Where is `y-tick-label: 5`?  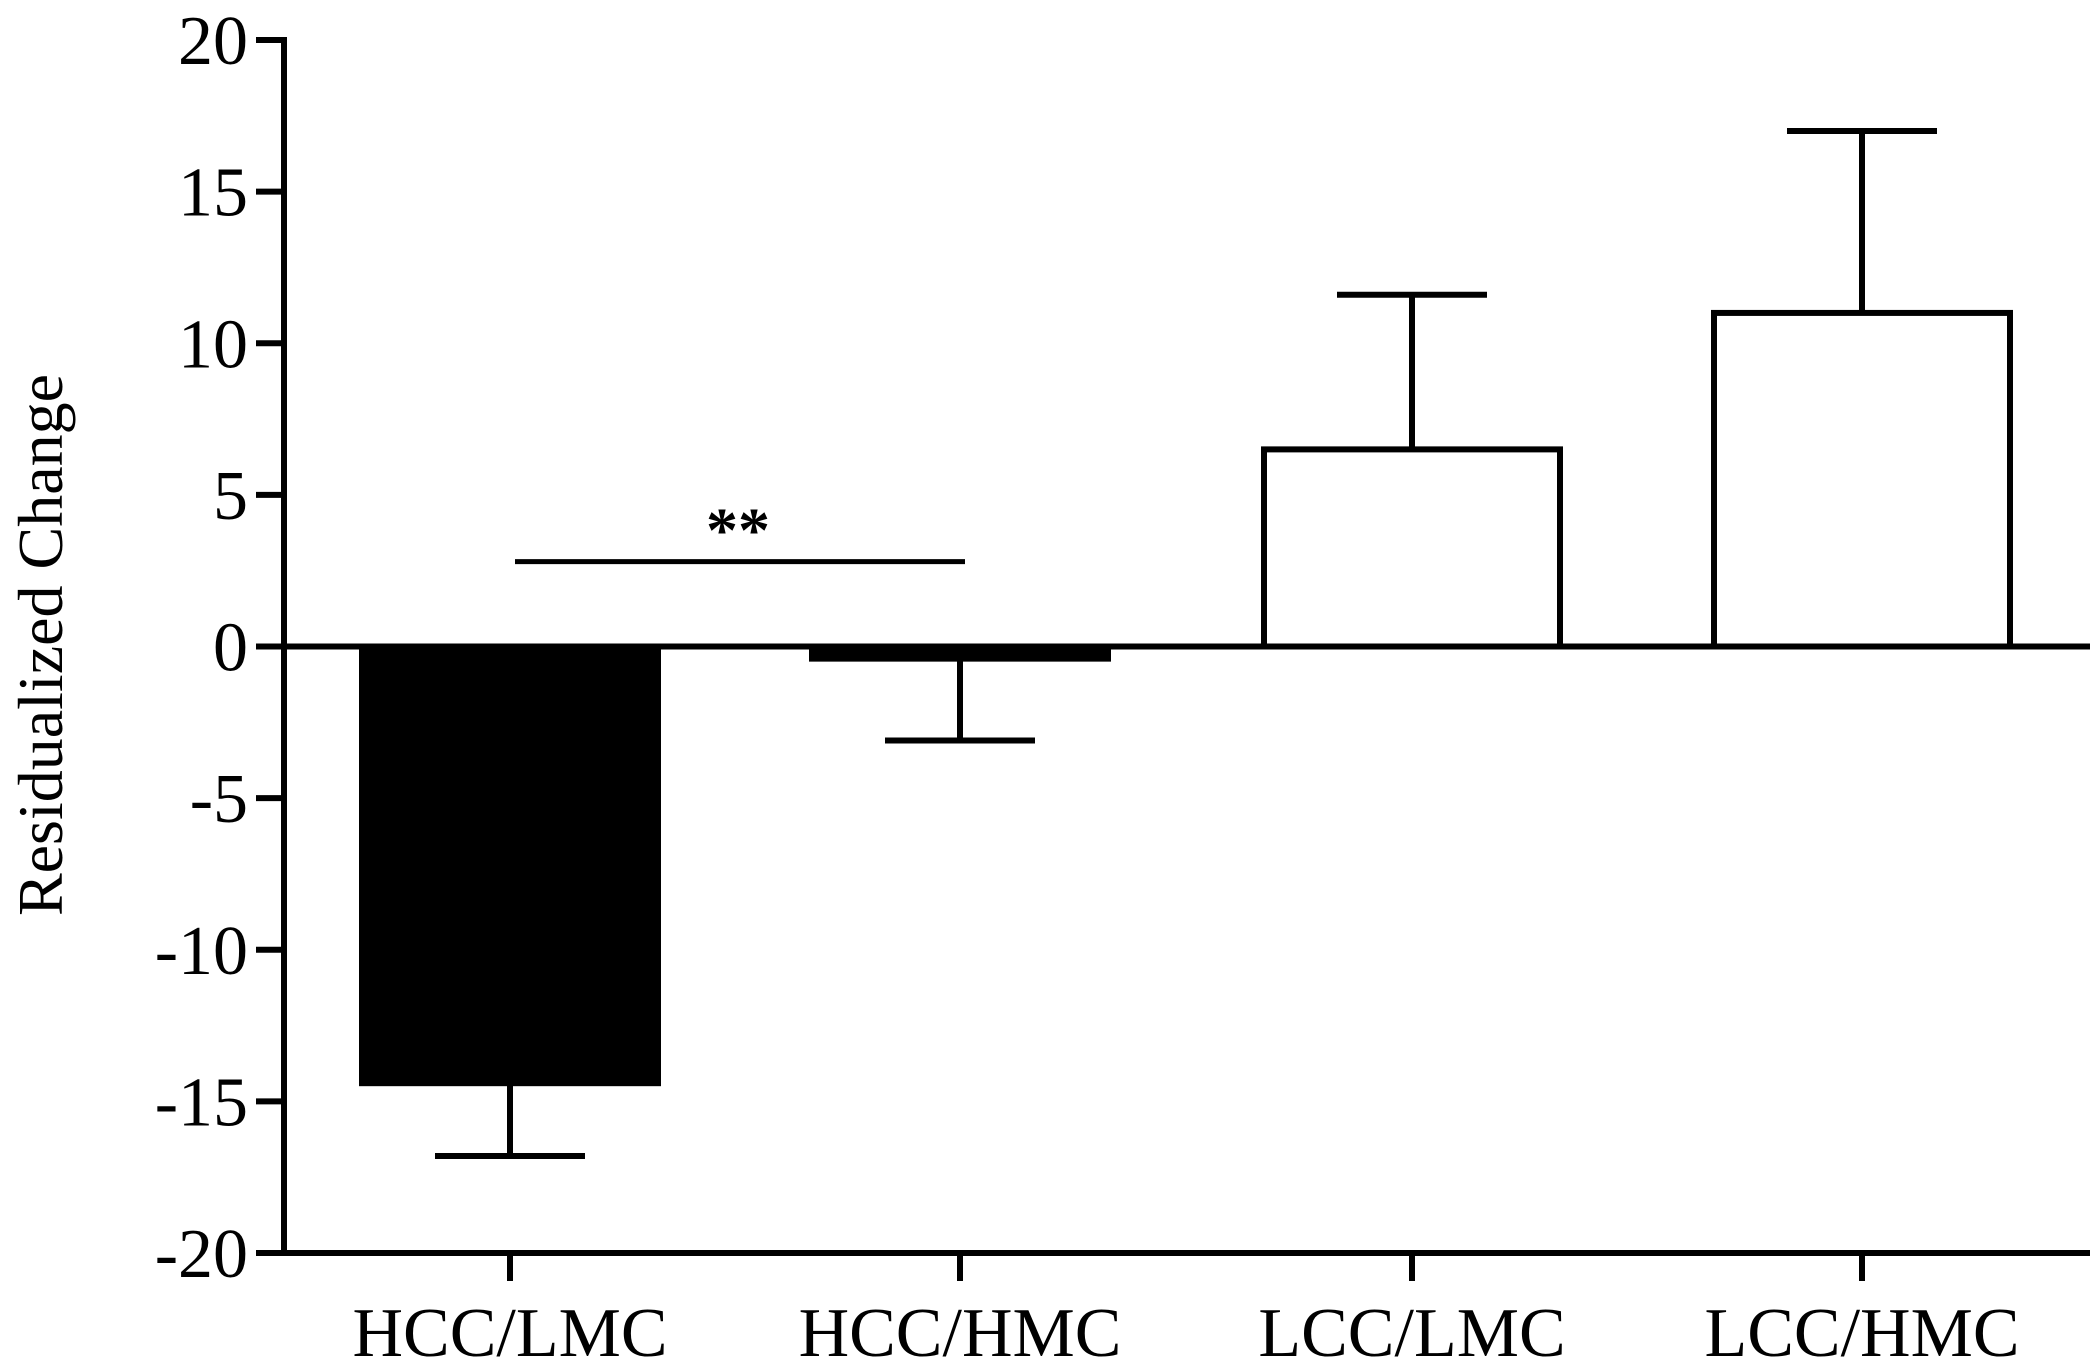
y-tick-label: 5 is located at coordinates (230, 496).